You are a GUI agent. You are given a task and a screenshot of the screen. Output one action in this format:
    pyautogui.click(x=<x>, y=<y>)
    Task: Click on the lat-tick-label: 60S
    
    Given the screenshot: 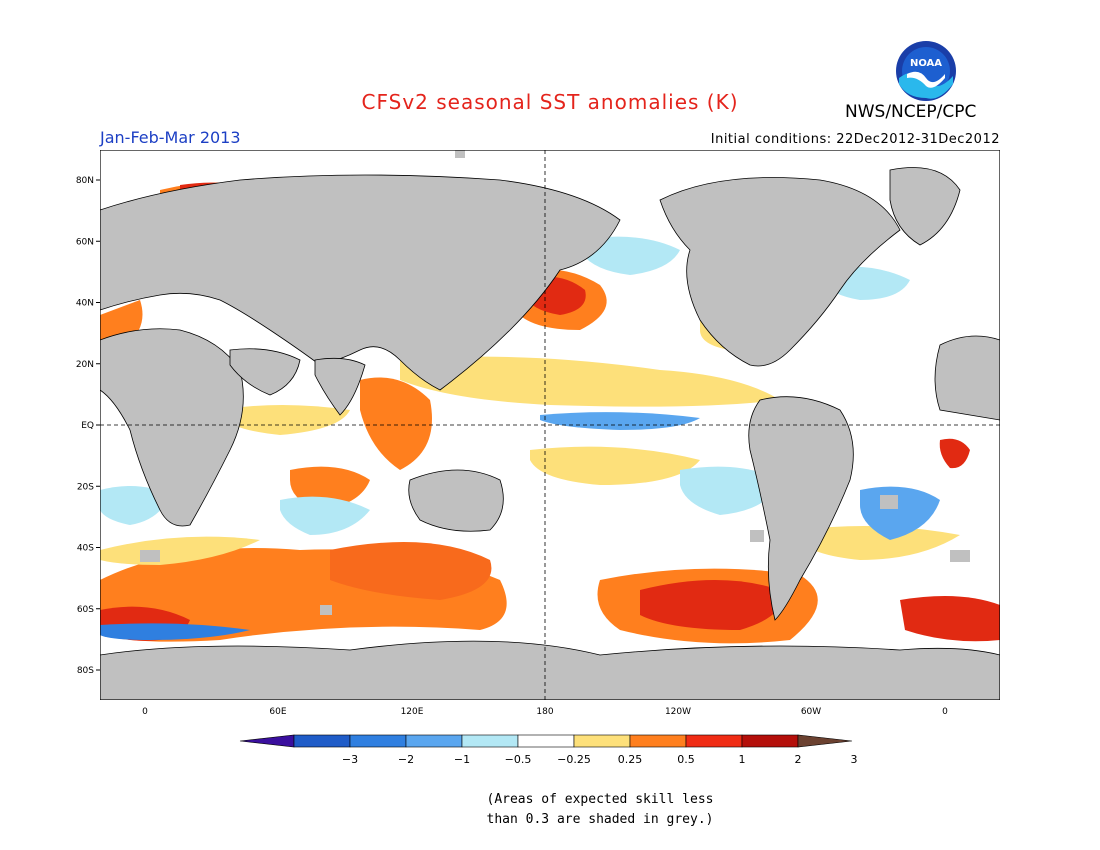 What is the action you would take?
    pyautogui.click(x=85, y=610)
    